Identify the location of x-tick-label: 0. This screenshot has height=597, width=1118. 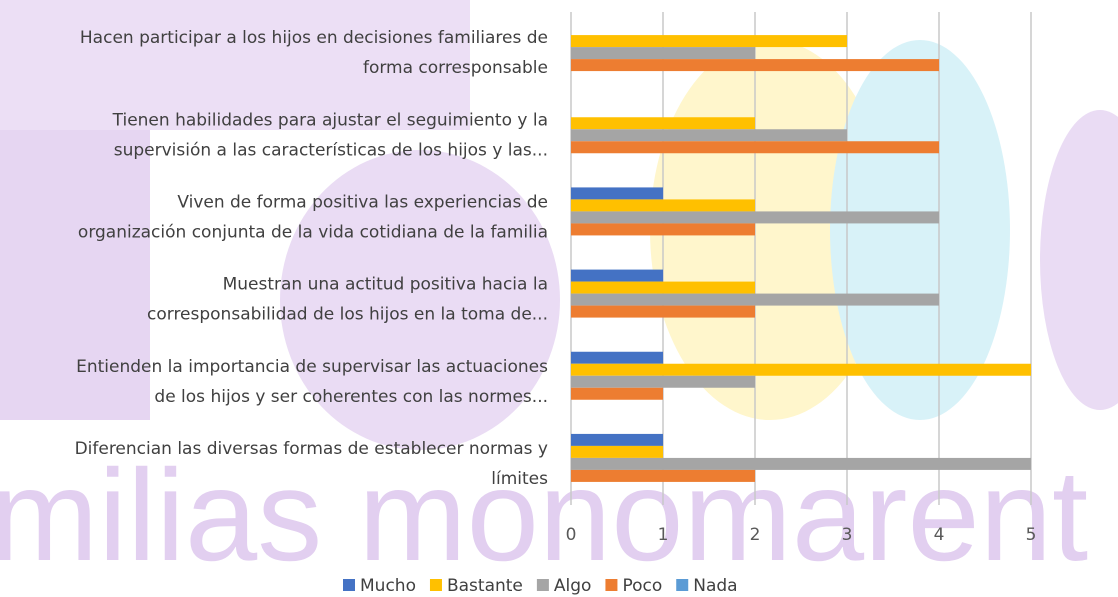
(571, 535).